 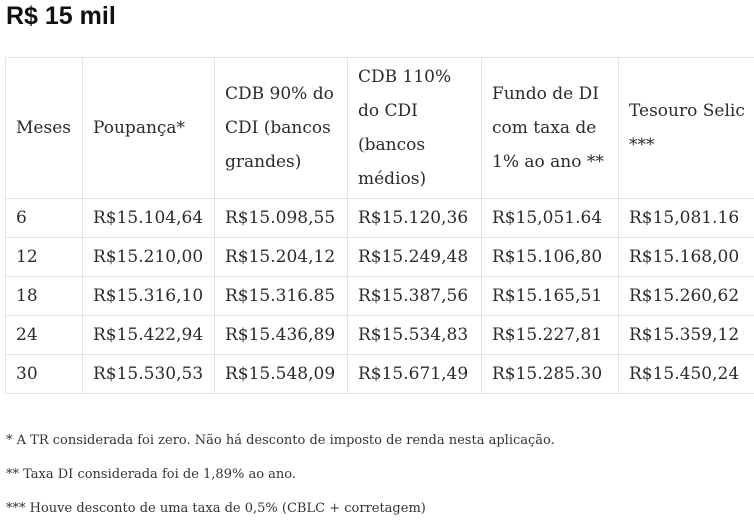 What do you see at coordinates (415, 218) in the screenshot?
I see `cell-cdb-110: R$15.120,36` at bounding box center [415, 218].